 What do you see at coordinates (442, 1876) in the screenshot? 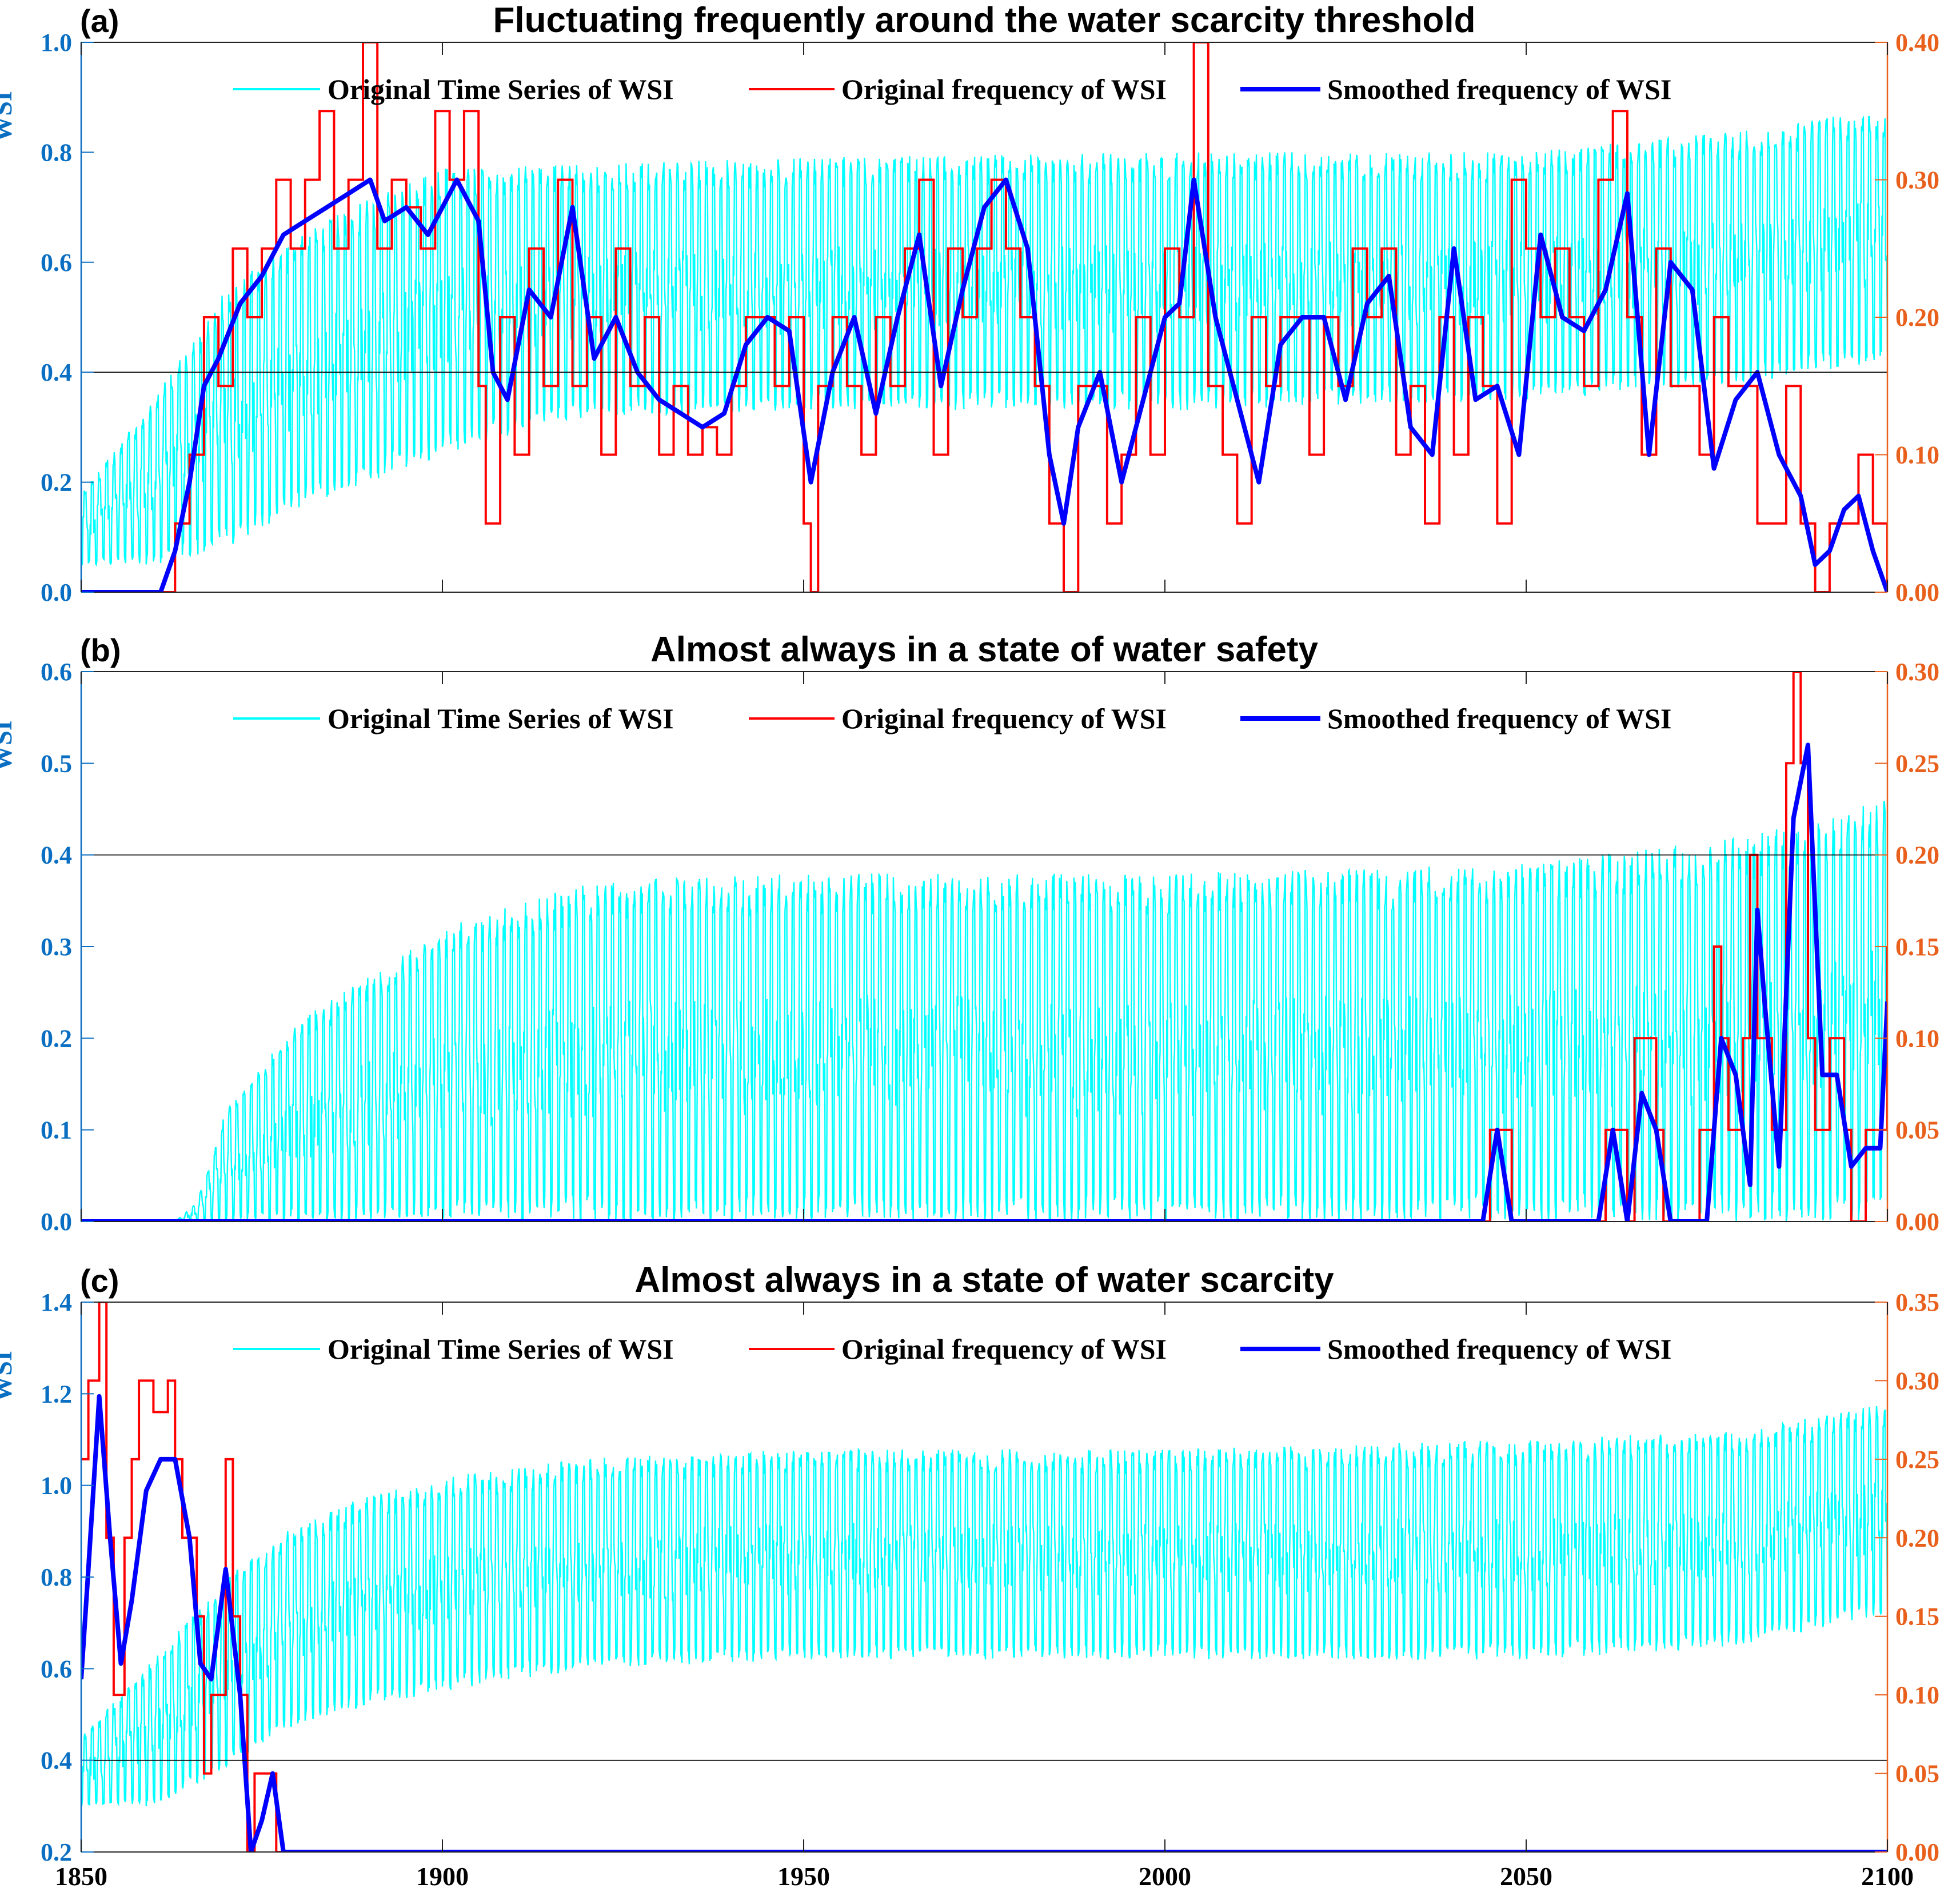
I see `x-tick-label: 1900` at bounding box center [442, 1876].